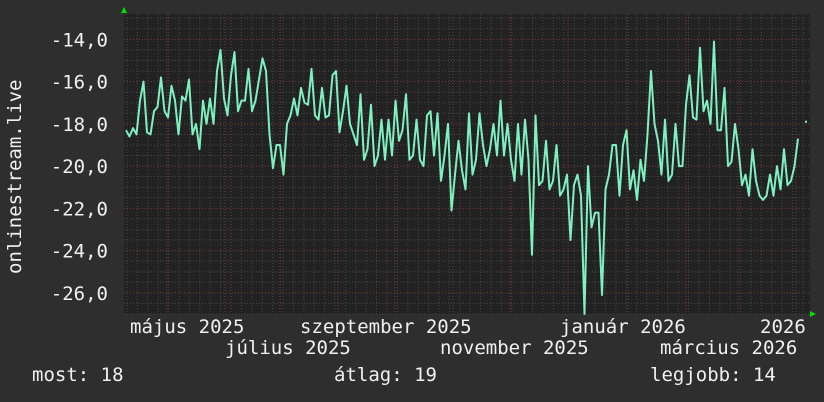 The height and width of the screenshot is (402, 824). I want to click on x-tick-label: július 2025, so click(288, 348).